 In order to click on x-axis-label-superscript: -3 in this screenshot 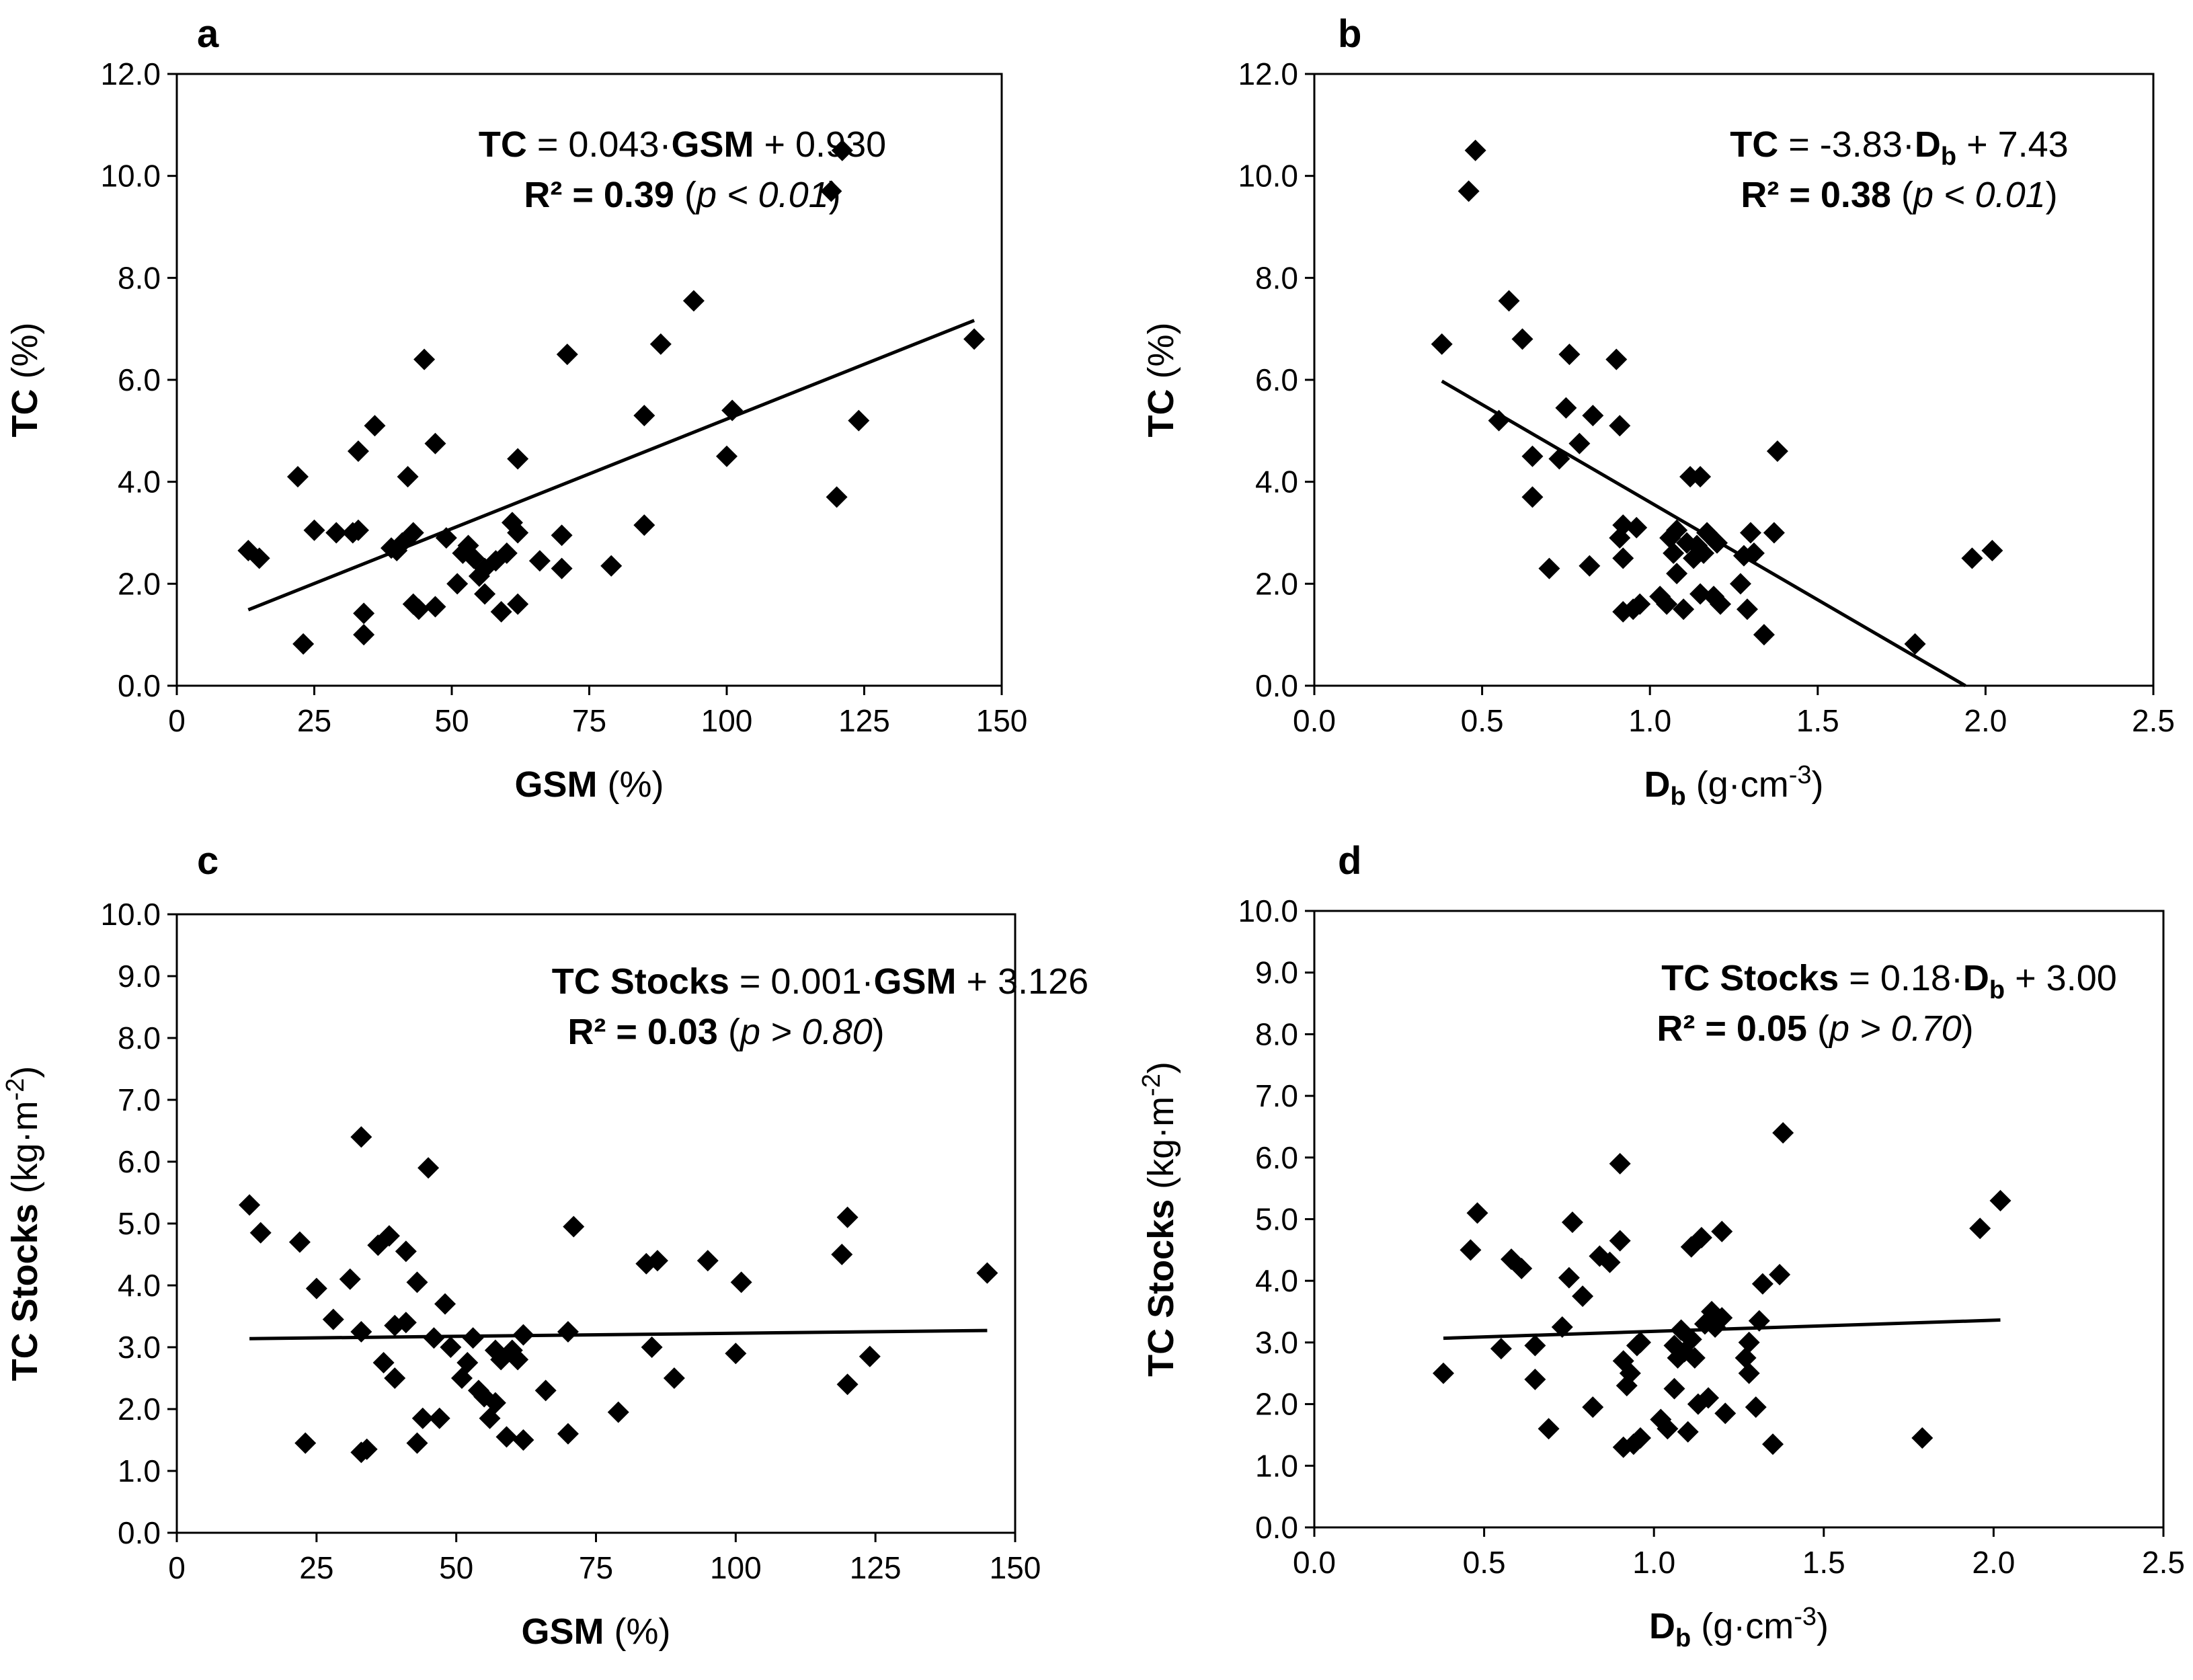, I will do `click(1805, 1617)`.